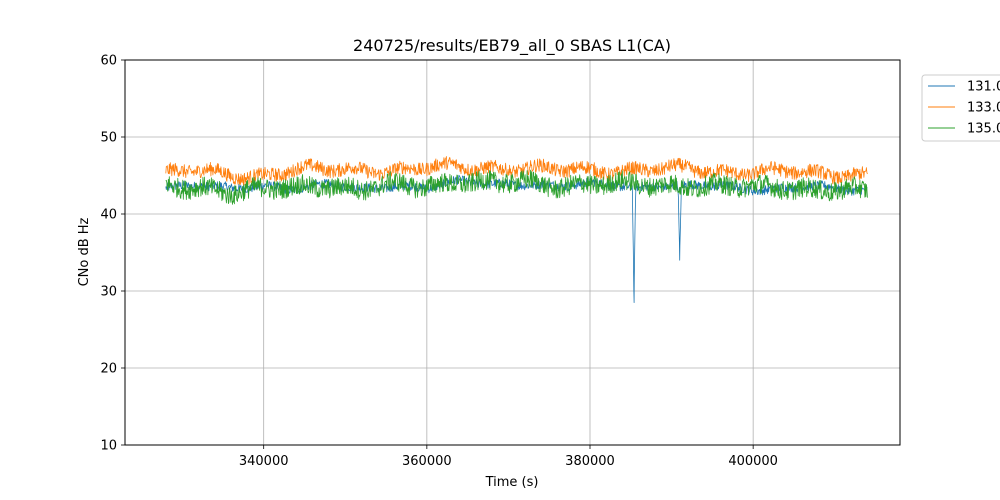 This screenshot has width=1000, height=500. What do you see at coordinates (108, 369) in the screenshot?
I see `y-tick-label: 20` at bounding box center [108, 369].